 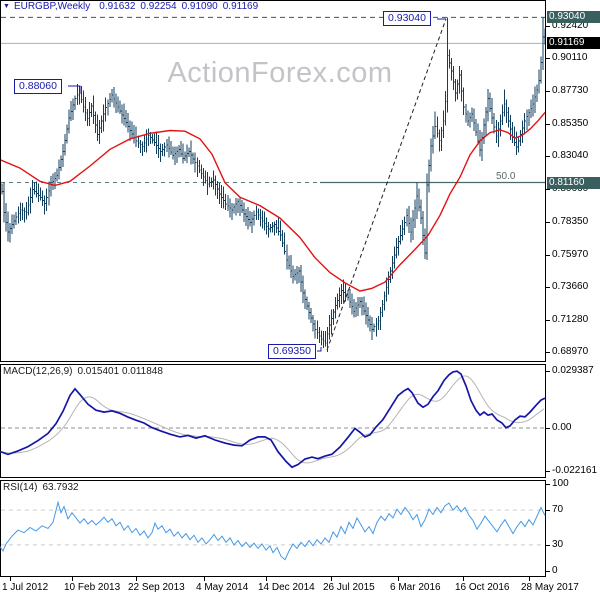 What do you see at coordinates (407, 18) in the screenshot?
I see `price-annotation-box: 0.93040` at bounding box center [407, 18].